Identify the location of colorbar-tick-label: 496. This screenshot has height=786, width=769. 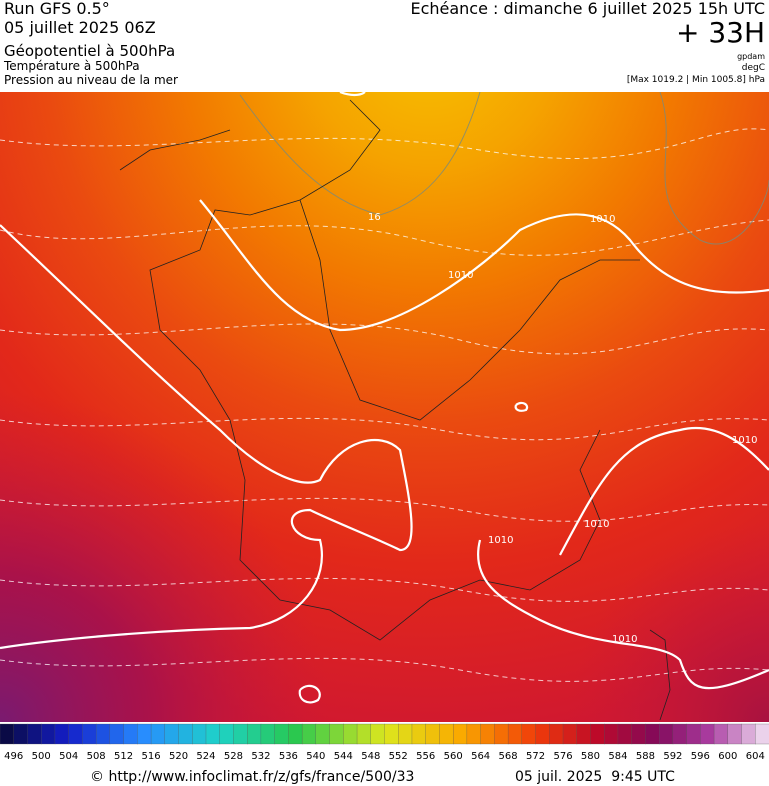
(13, 756).